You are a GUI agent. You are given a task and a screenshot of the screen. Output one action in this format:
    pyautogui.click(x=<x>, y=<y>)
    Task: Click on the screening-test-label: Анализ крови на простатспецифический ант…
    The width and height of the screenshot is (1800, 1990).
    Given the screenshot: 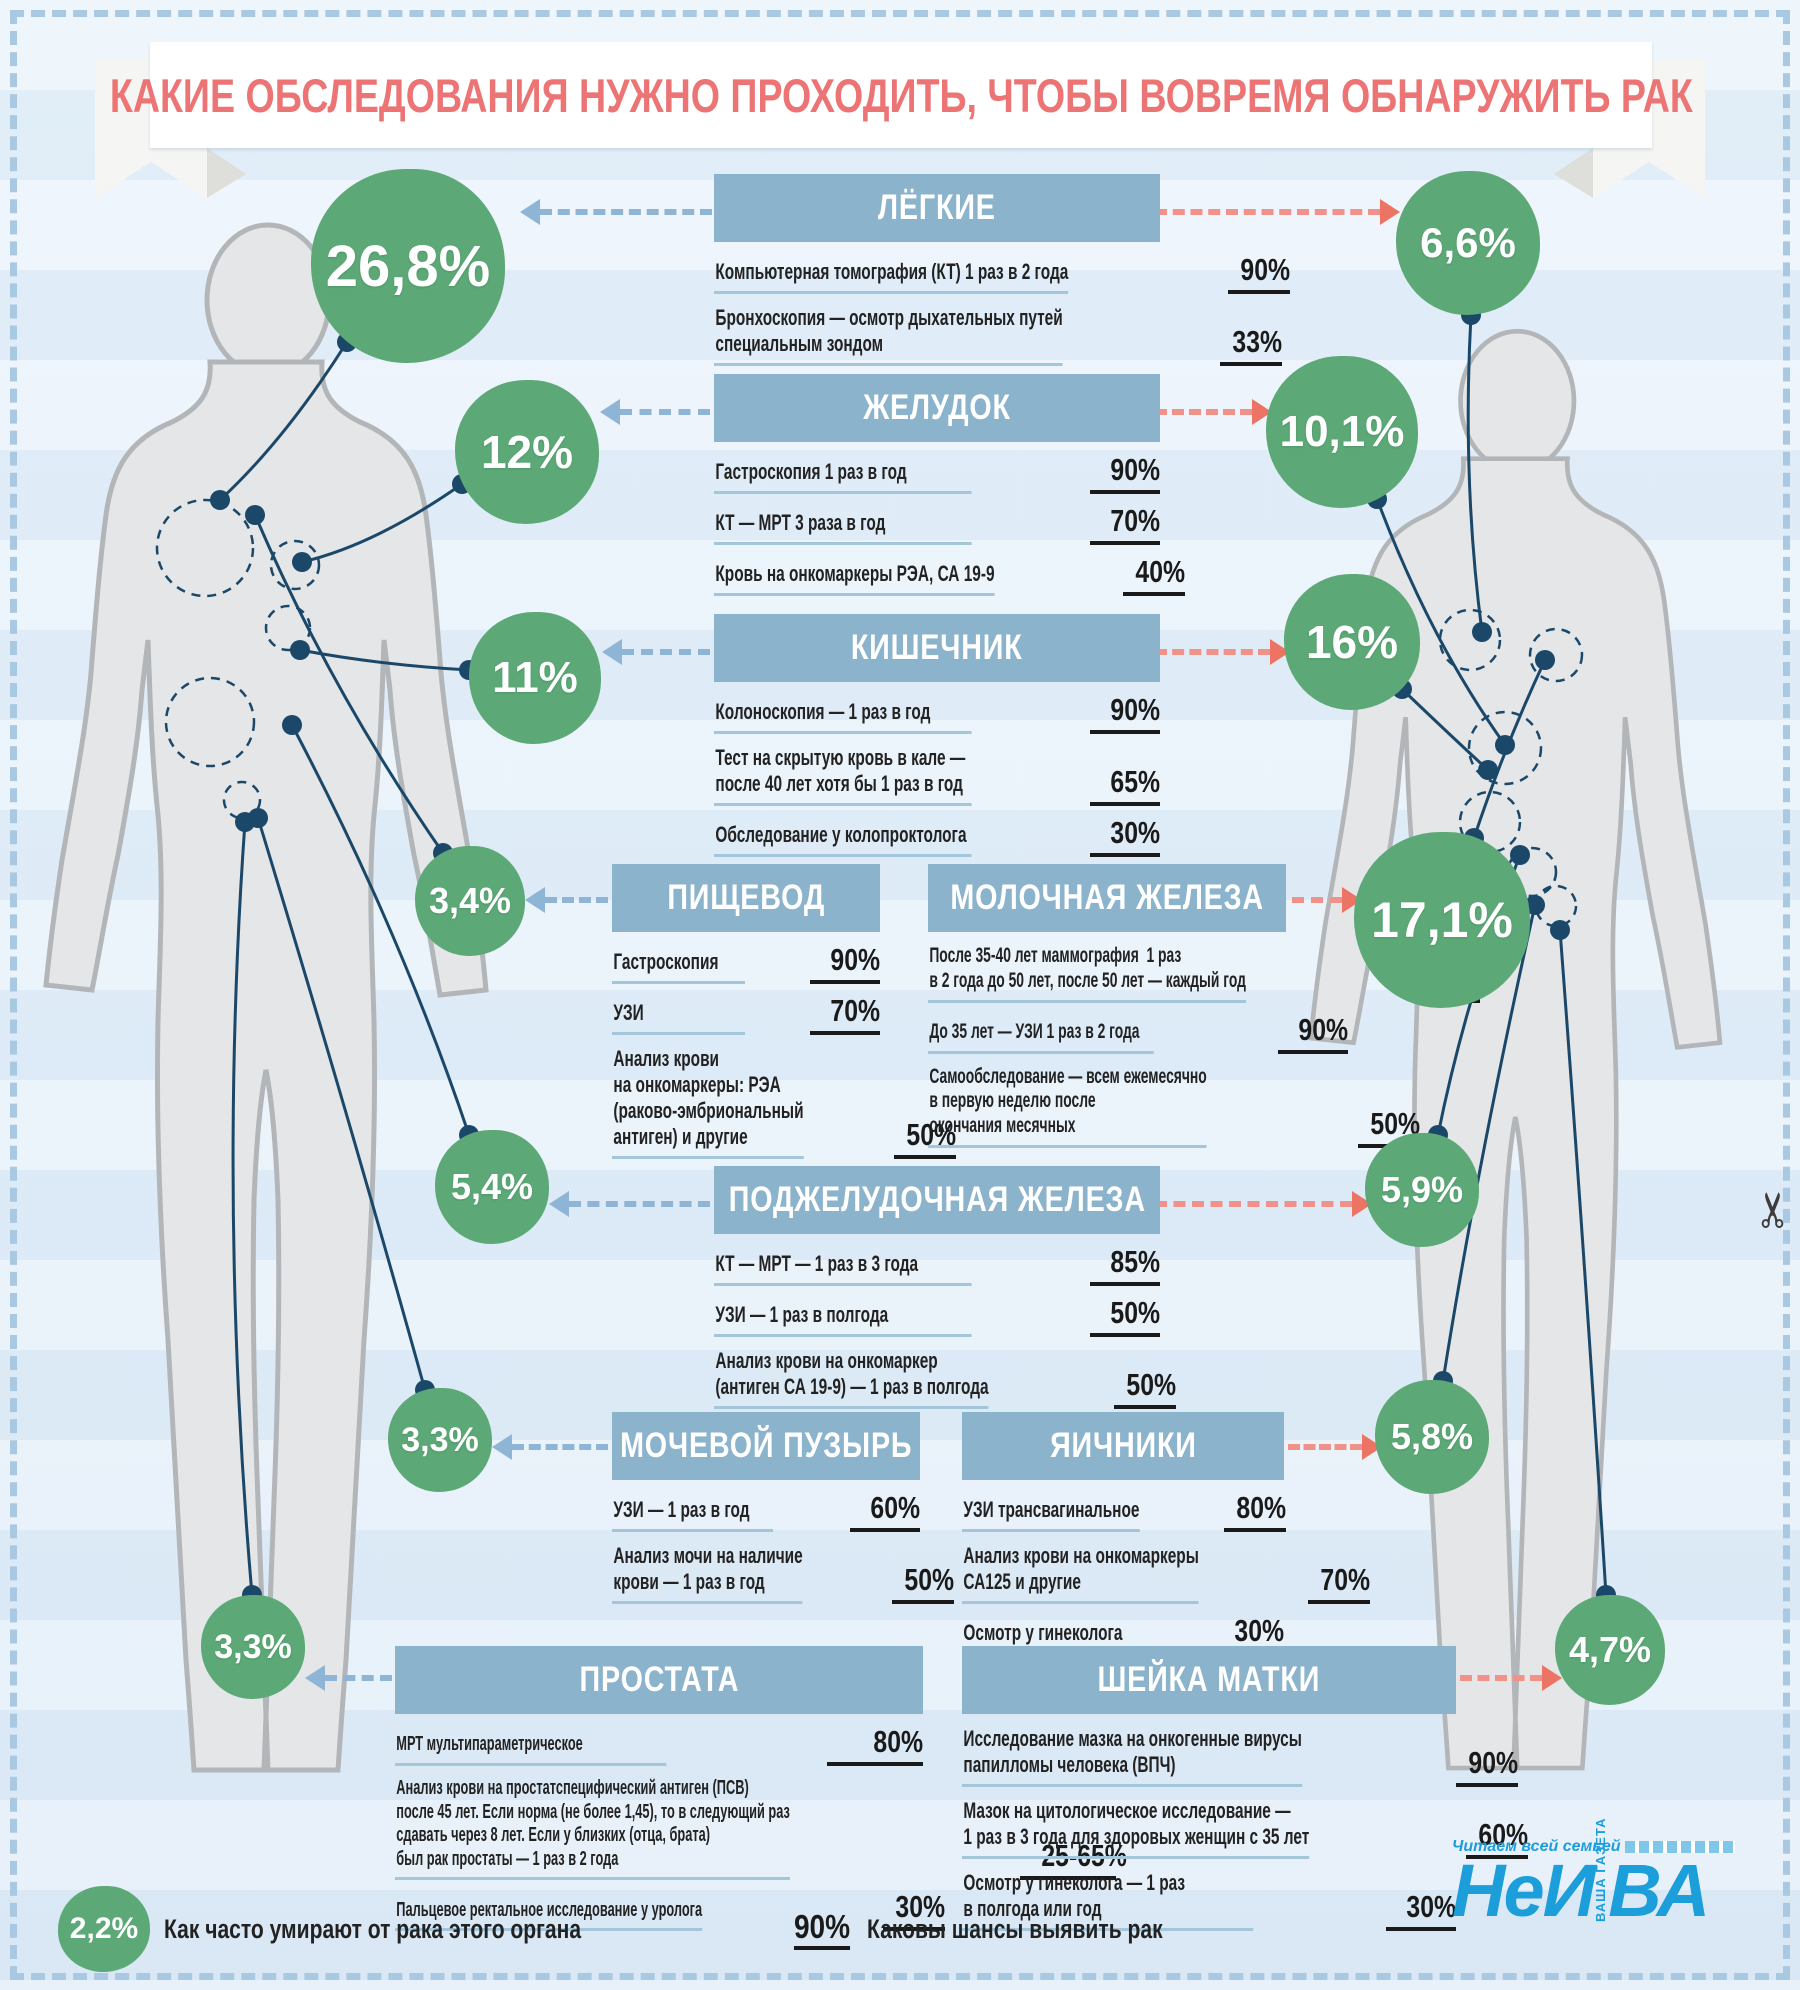 What is the action you would take?
    pyautogui.click(x=592, y=1828)
    